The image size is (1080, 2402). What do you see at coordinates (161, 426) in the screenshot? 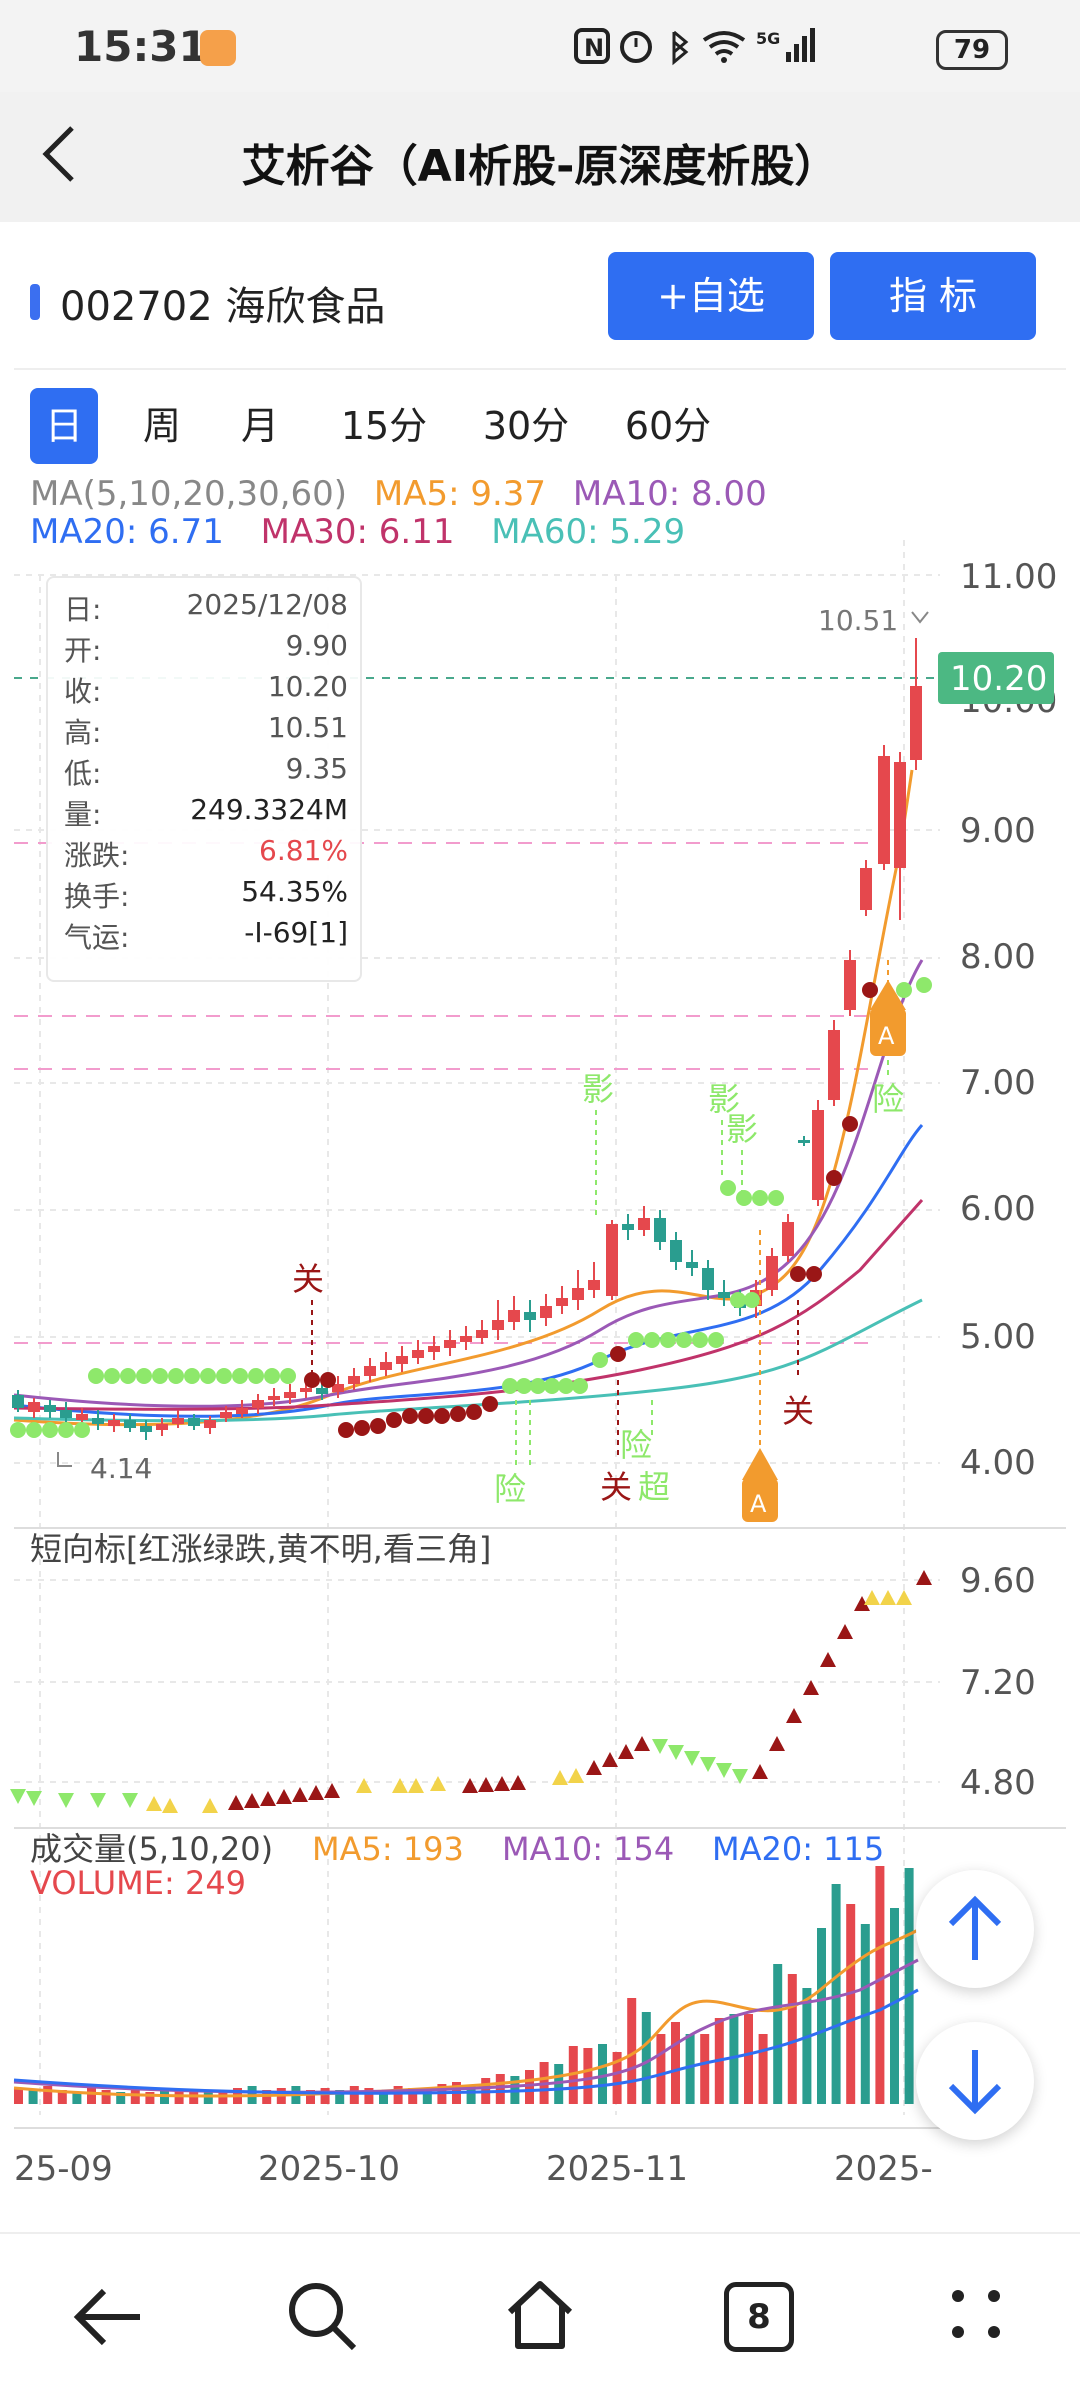
I see `tab-week: 周` at bounding box center [161, 426].